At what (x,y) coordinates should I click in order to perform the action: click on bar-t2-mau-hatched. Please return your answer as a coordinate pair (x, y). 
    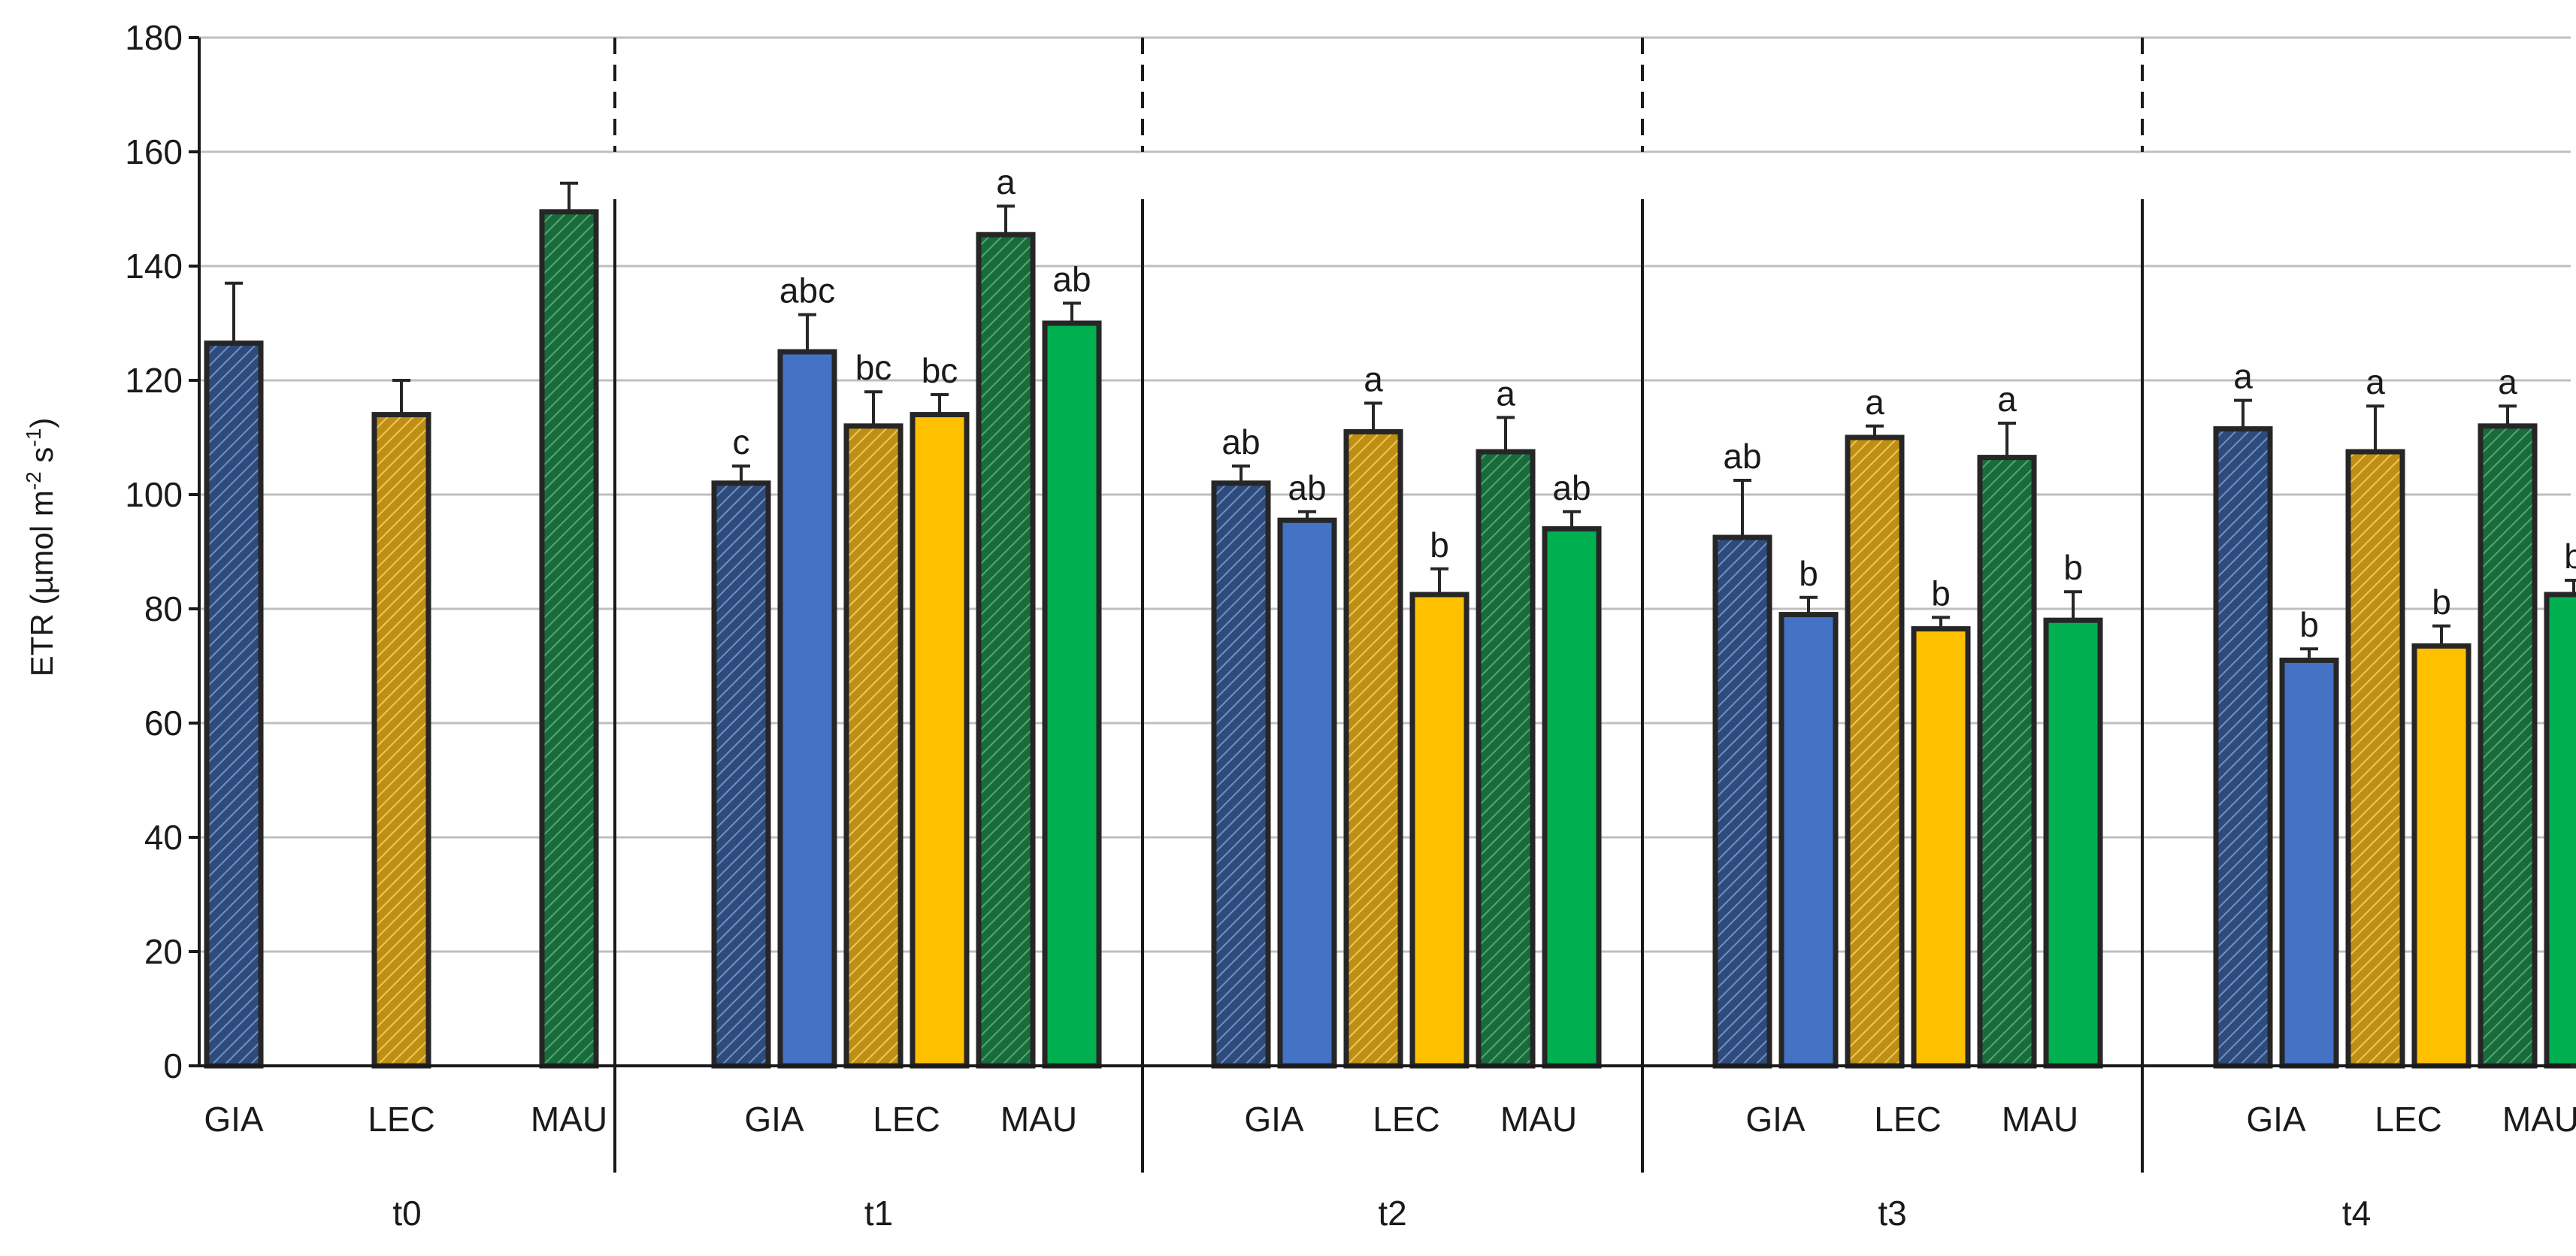
    Looking at the image, I should click on (1506, 759).